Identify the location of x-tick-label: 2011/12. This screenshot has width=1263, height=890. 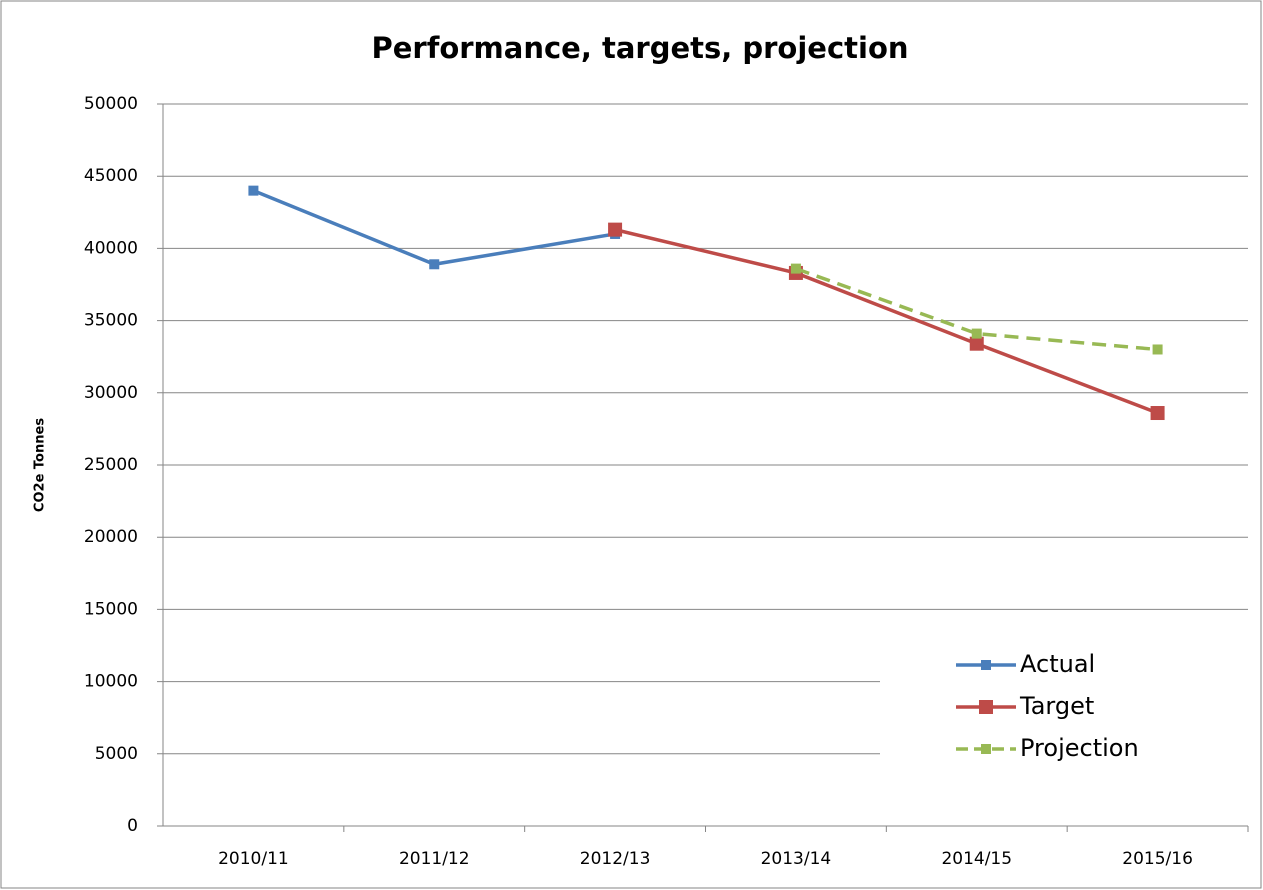
(434, 859).